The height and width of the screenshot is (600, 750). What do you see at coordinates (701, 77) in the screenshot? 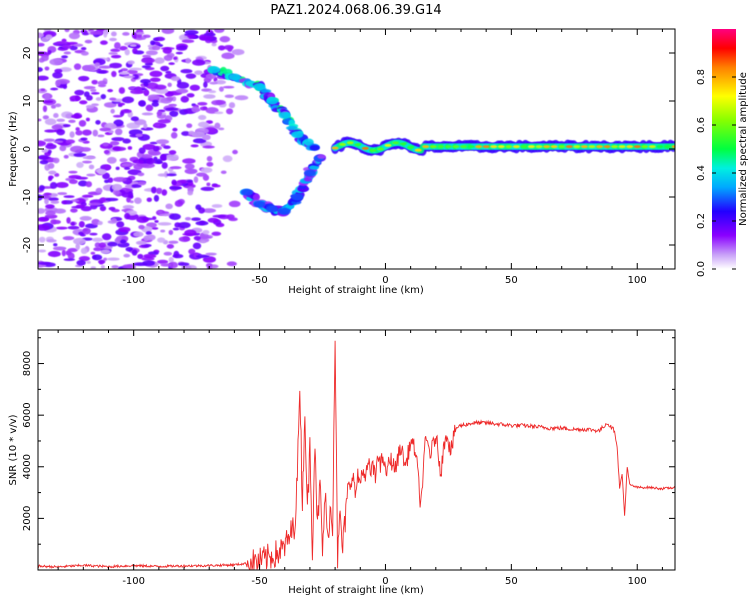
I see `colorbar-tick-label: 0.8` at bounding box center [701, 77].